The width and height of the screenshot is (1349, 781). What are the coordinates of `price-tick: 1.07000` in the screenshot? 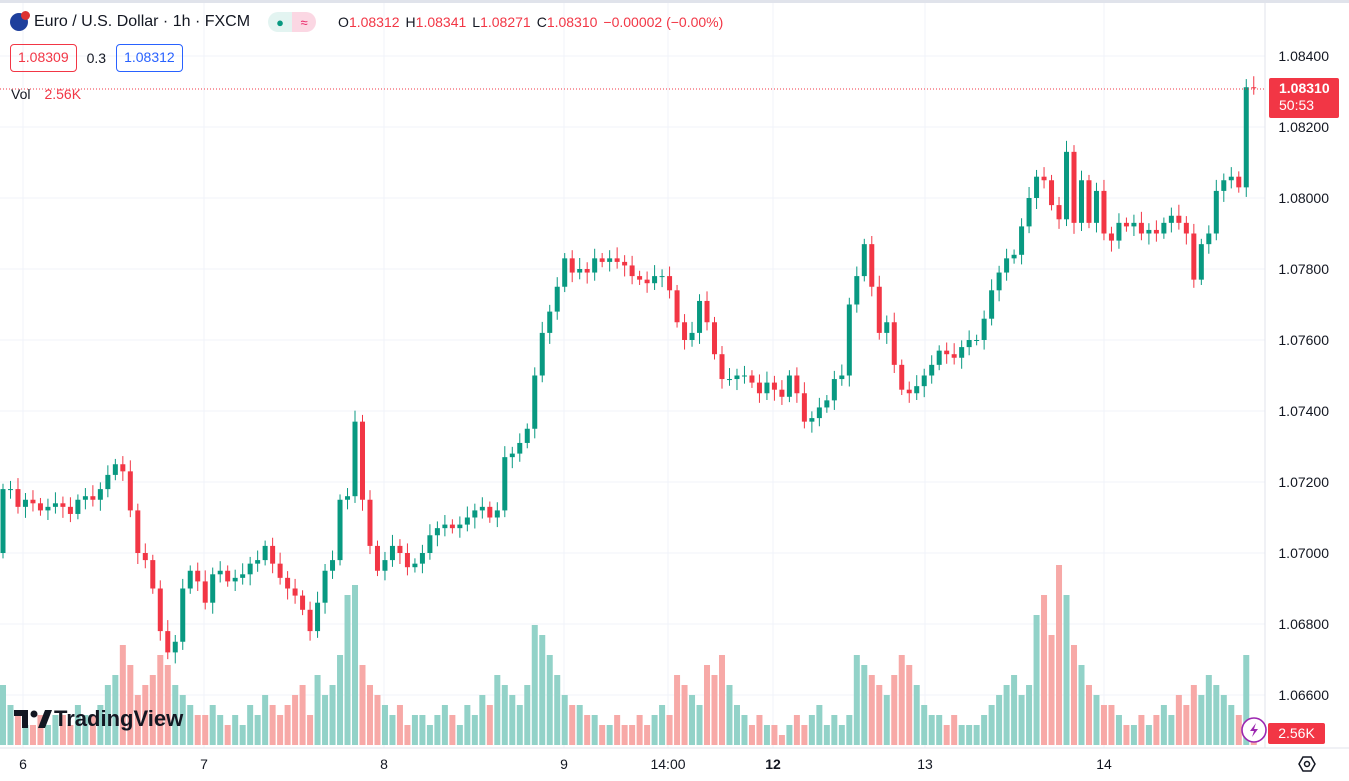 It's located at (1303, 553).